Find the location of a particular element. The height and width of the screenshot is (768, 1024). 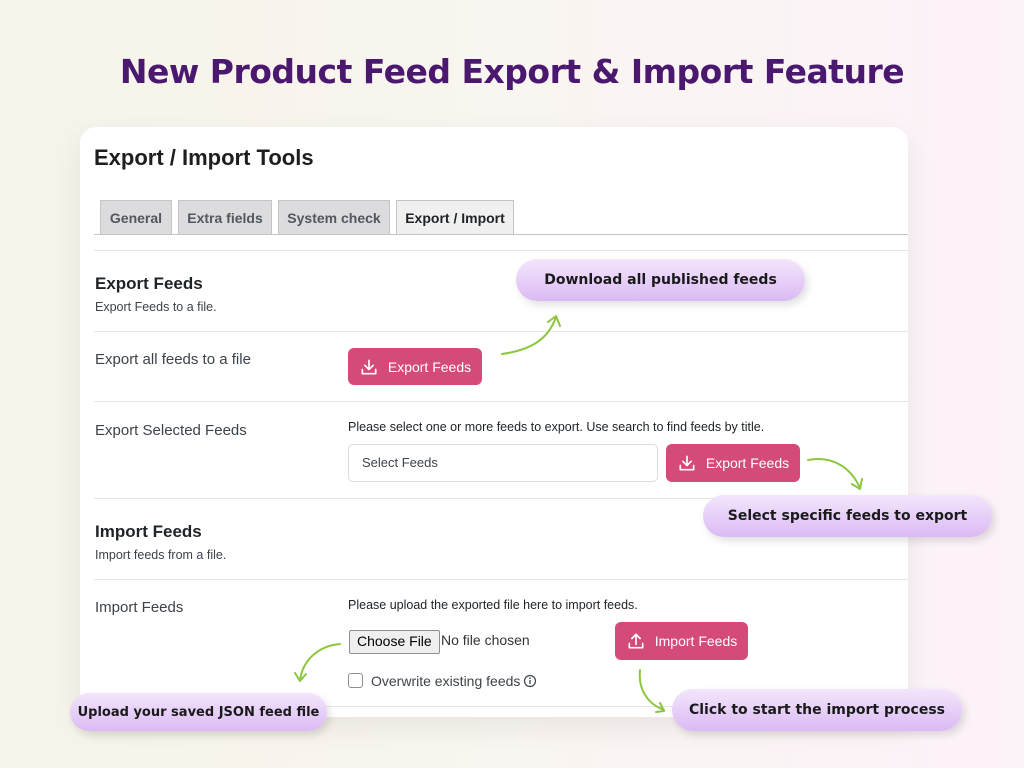

export-description: Export Feeds to a file. is located at coordinates (156, 307).